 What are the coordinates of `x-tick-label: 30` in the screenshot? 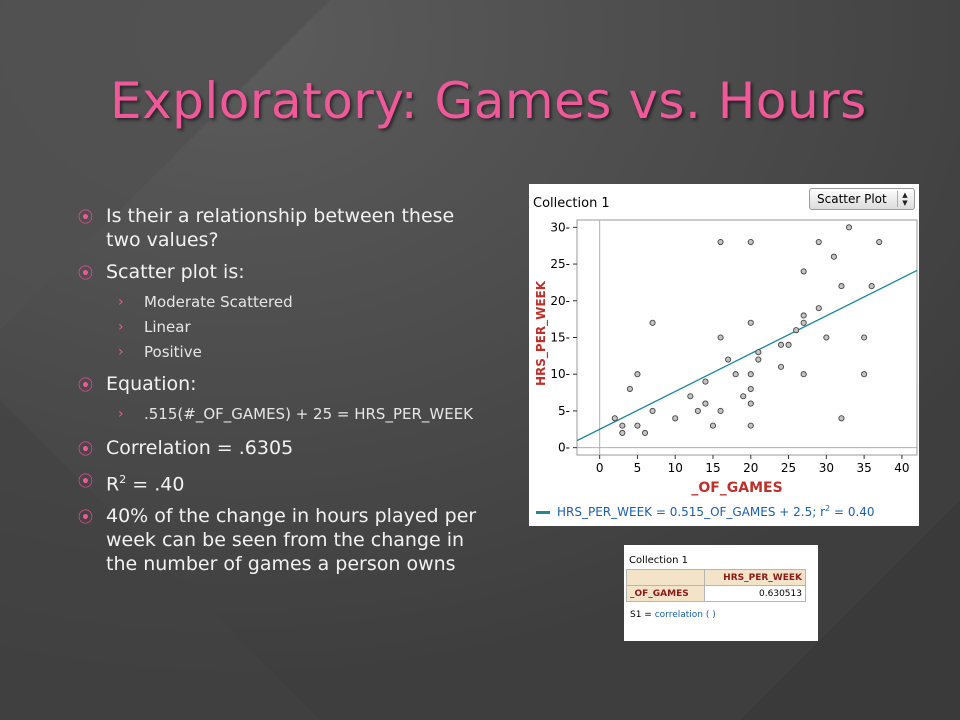 It's located at (826, 468).